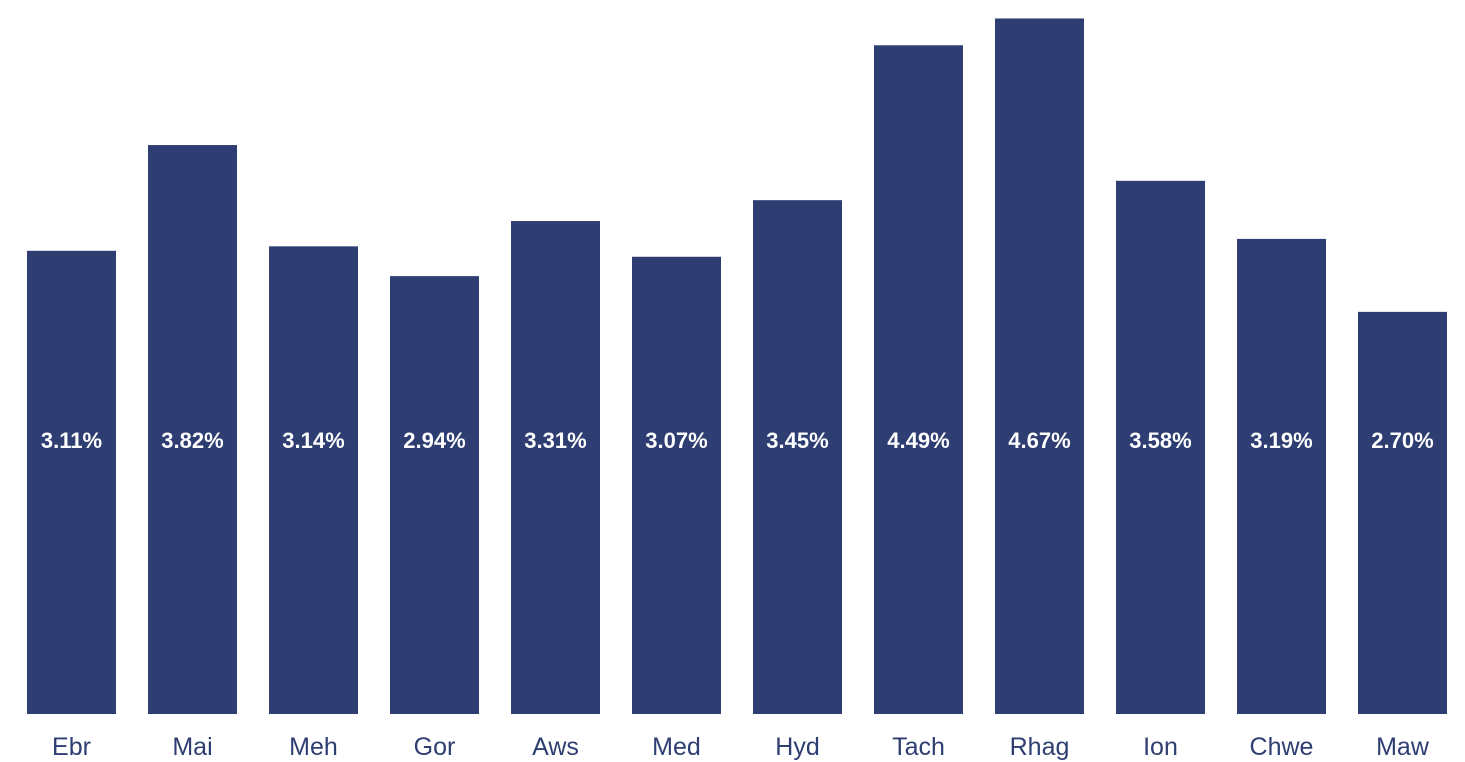  I want to click on bar-value-label: 3.07%, so click(676, 440).